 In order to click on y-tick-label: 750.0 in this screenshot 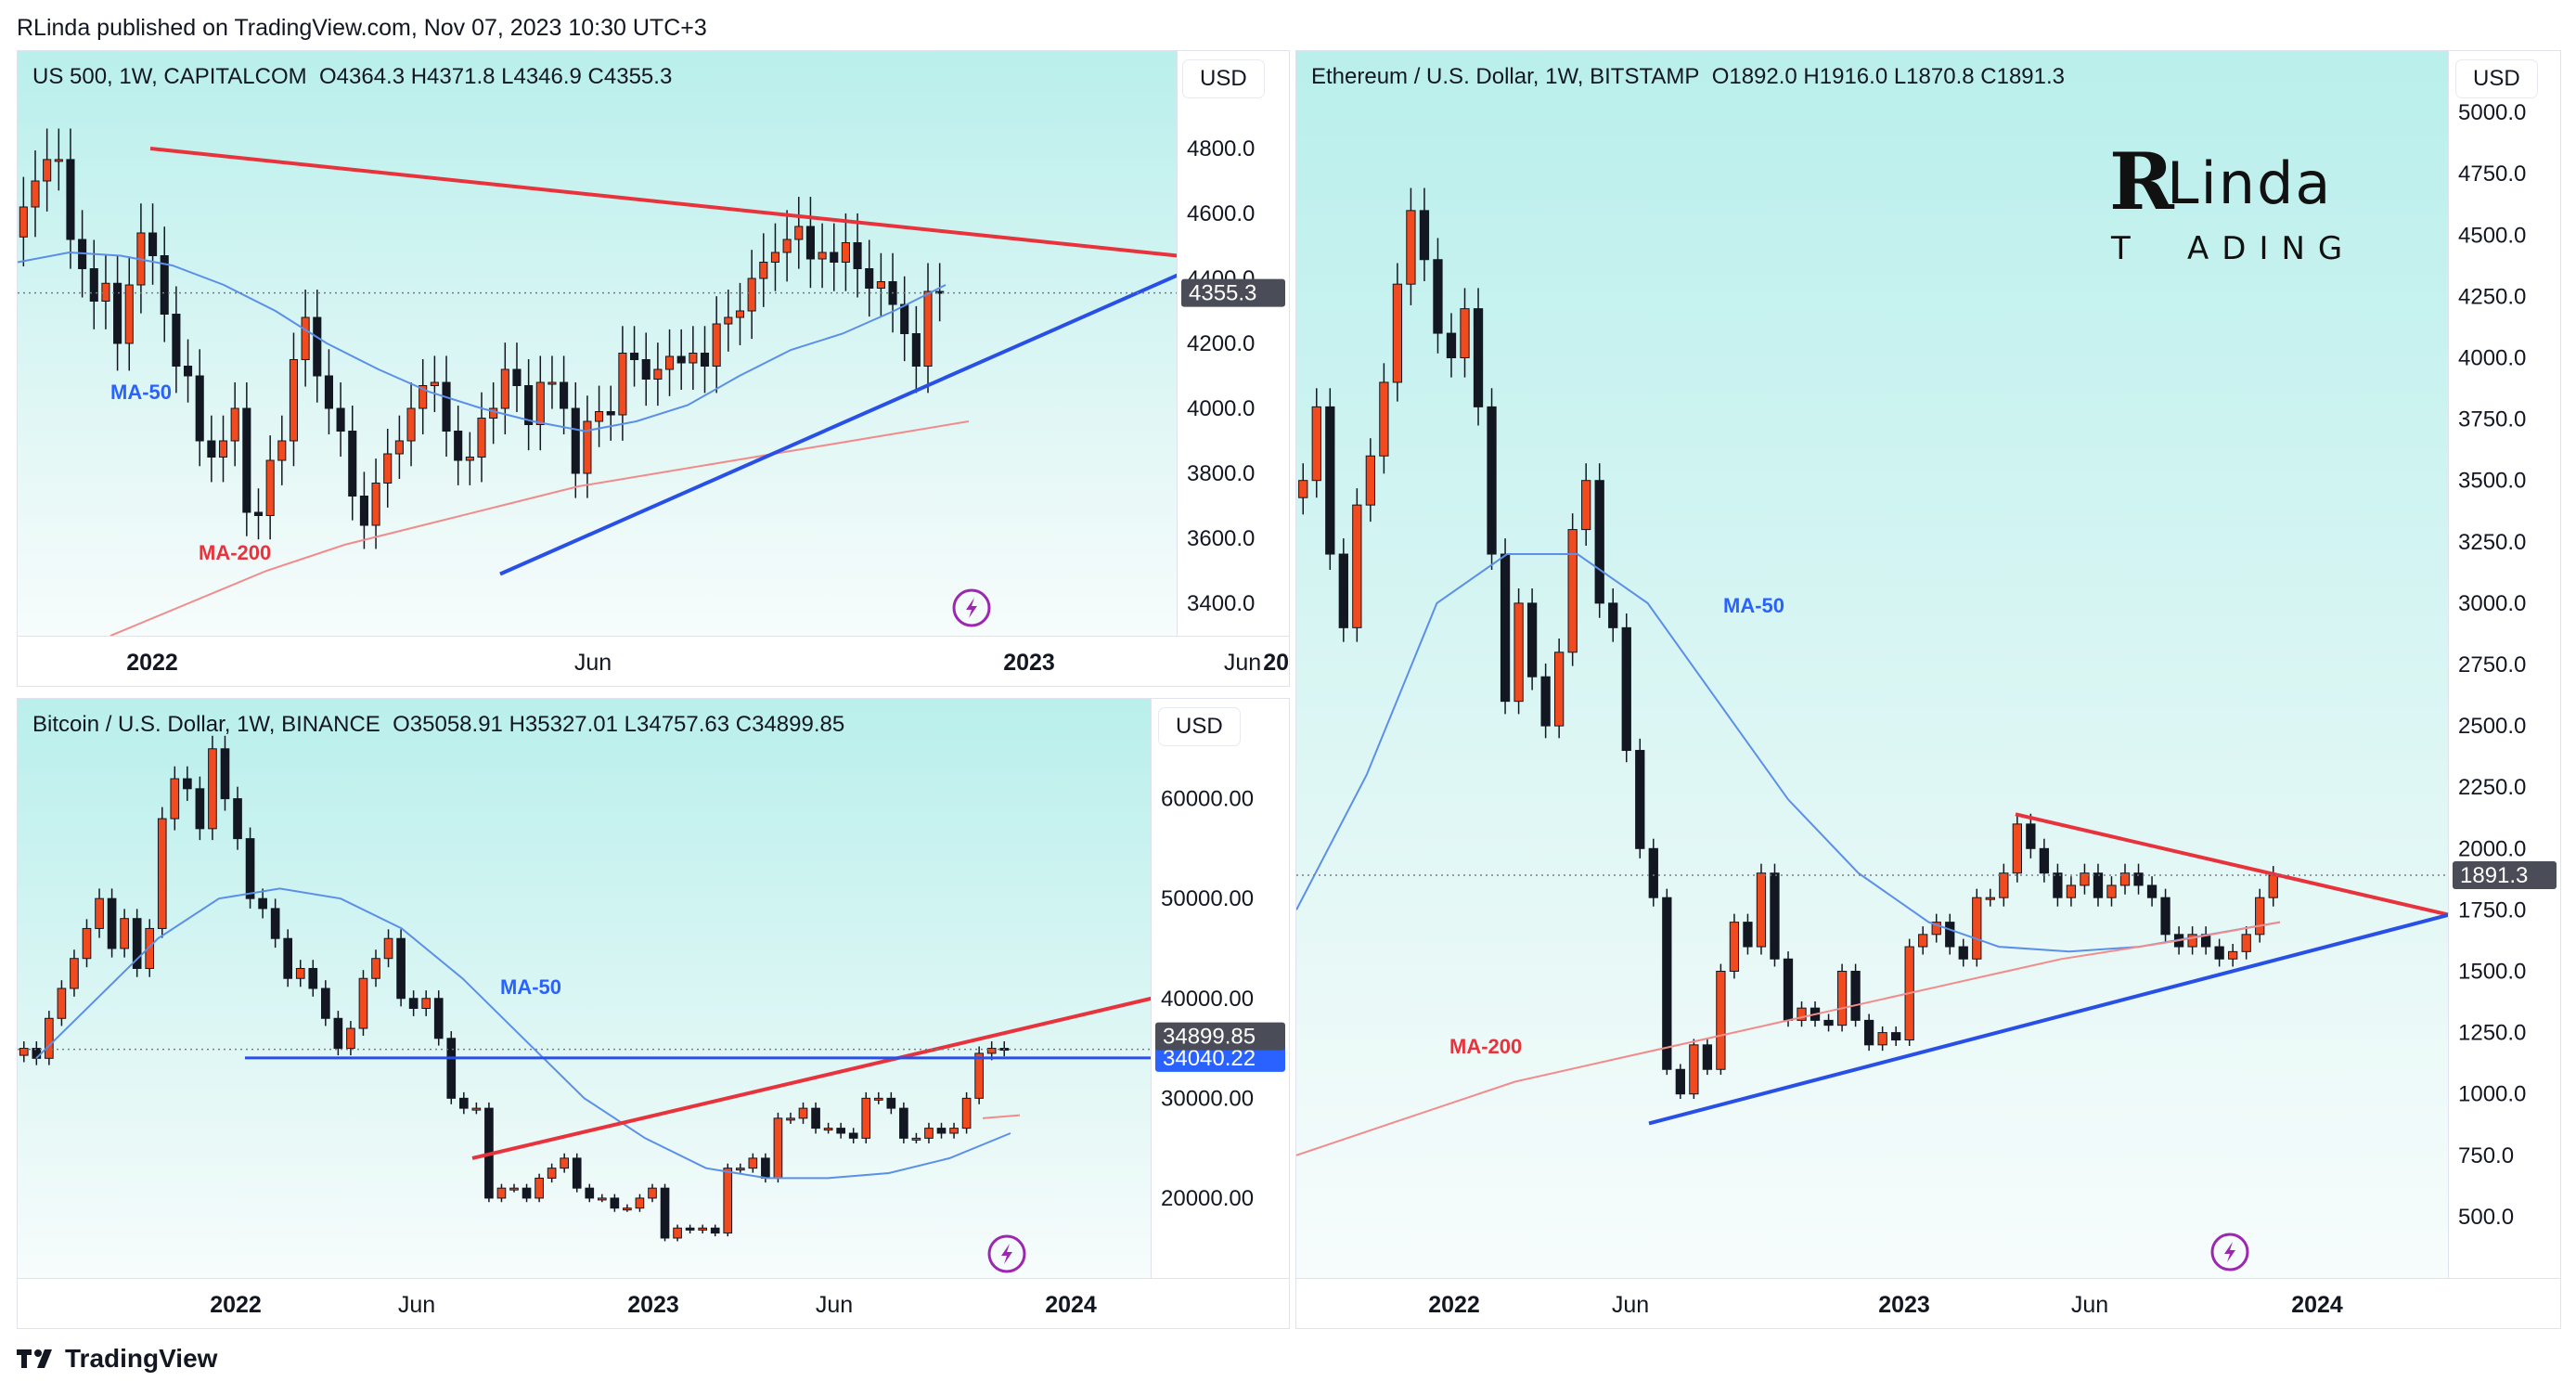, I will do `click(2486, 1155)`.